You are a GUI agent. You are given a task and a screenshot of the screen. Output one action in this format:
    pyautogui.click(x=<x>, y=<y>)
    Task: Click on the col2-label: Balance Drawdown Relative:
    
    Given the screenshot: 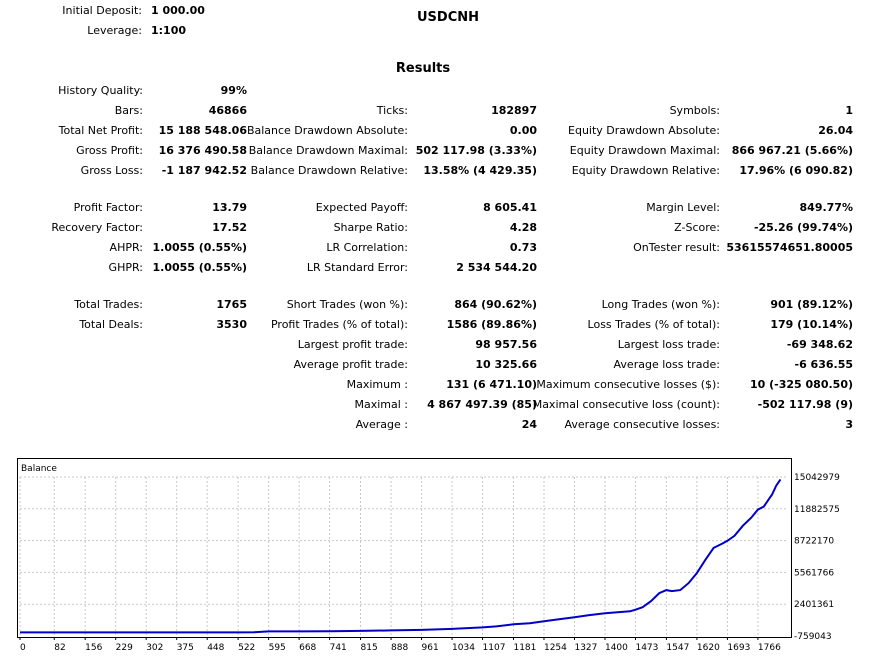 What is the action you would take?
    pyautogui.click(x=329, y=170)
    